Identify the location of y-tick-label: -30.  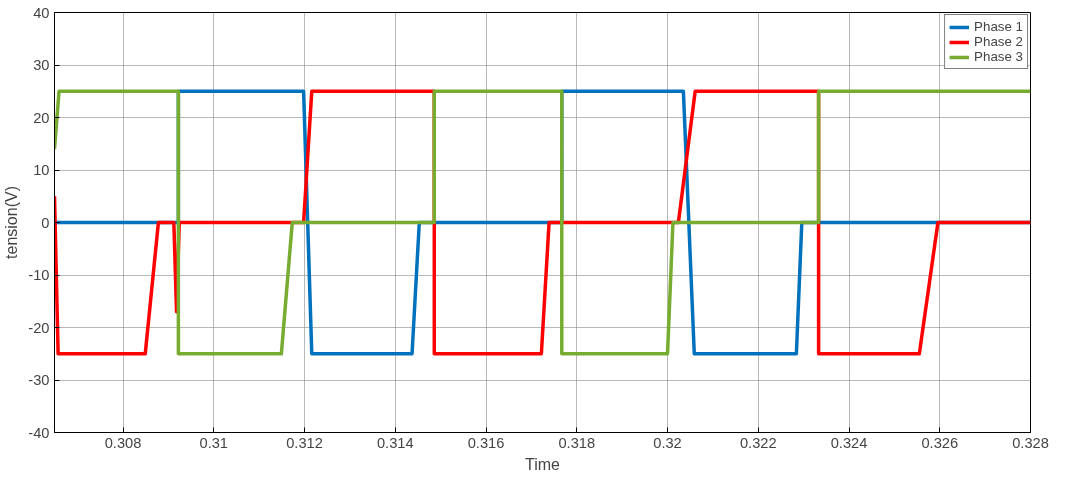
(39, 380).